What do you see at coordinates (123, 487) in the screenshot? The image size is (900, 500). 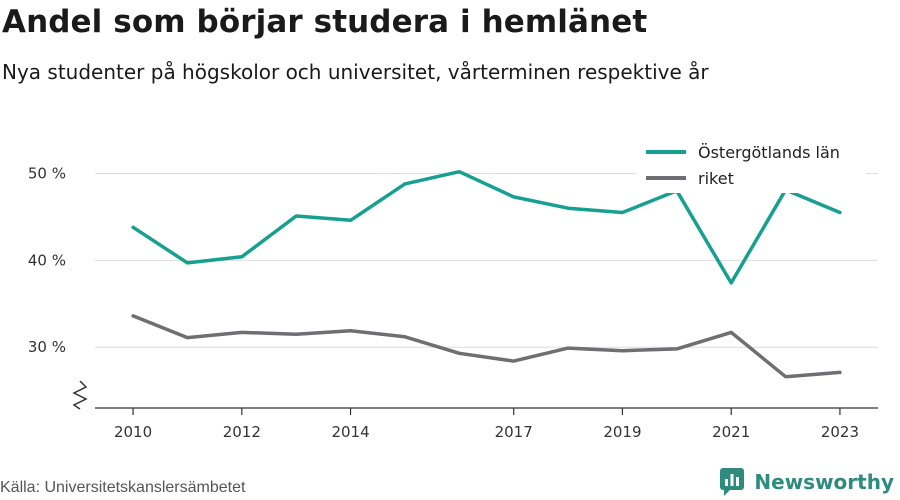 I see `source-note: Källa: Universitetskanslersämbetet` at bounding box center [123, 487].